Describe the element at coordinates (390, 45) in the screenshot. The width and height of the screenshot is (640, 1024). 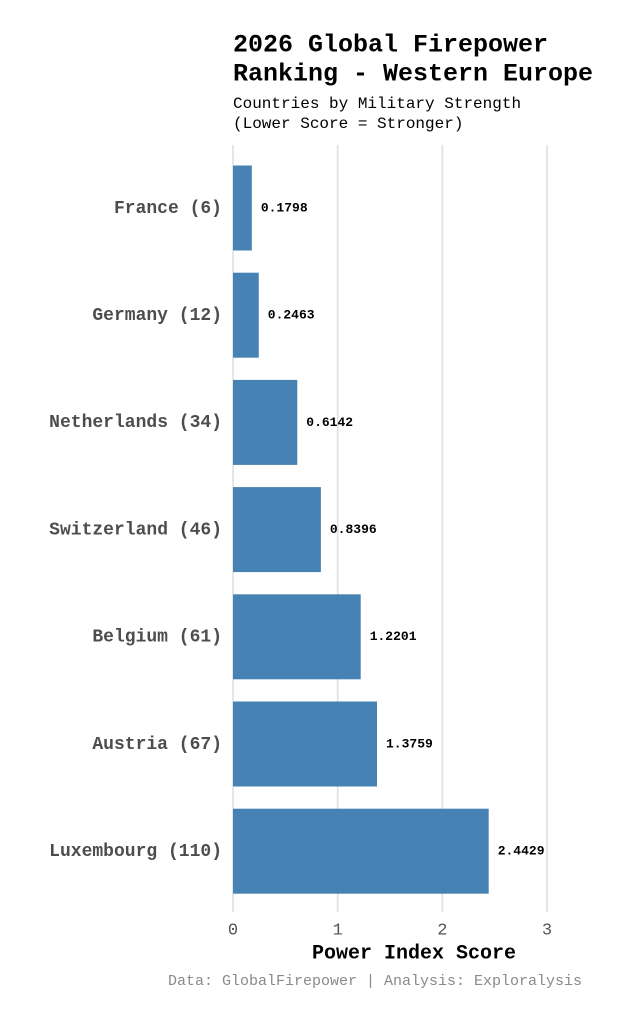
I see `chart-title: 2026 Global Firepower` at that location.